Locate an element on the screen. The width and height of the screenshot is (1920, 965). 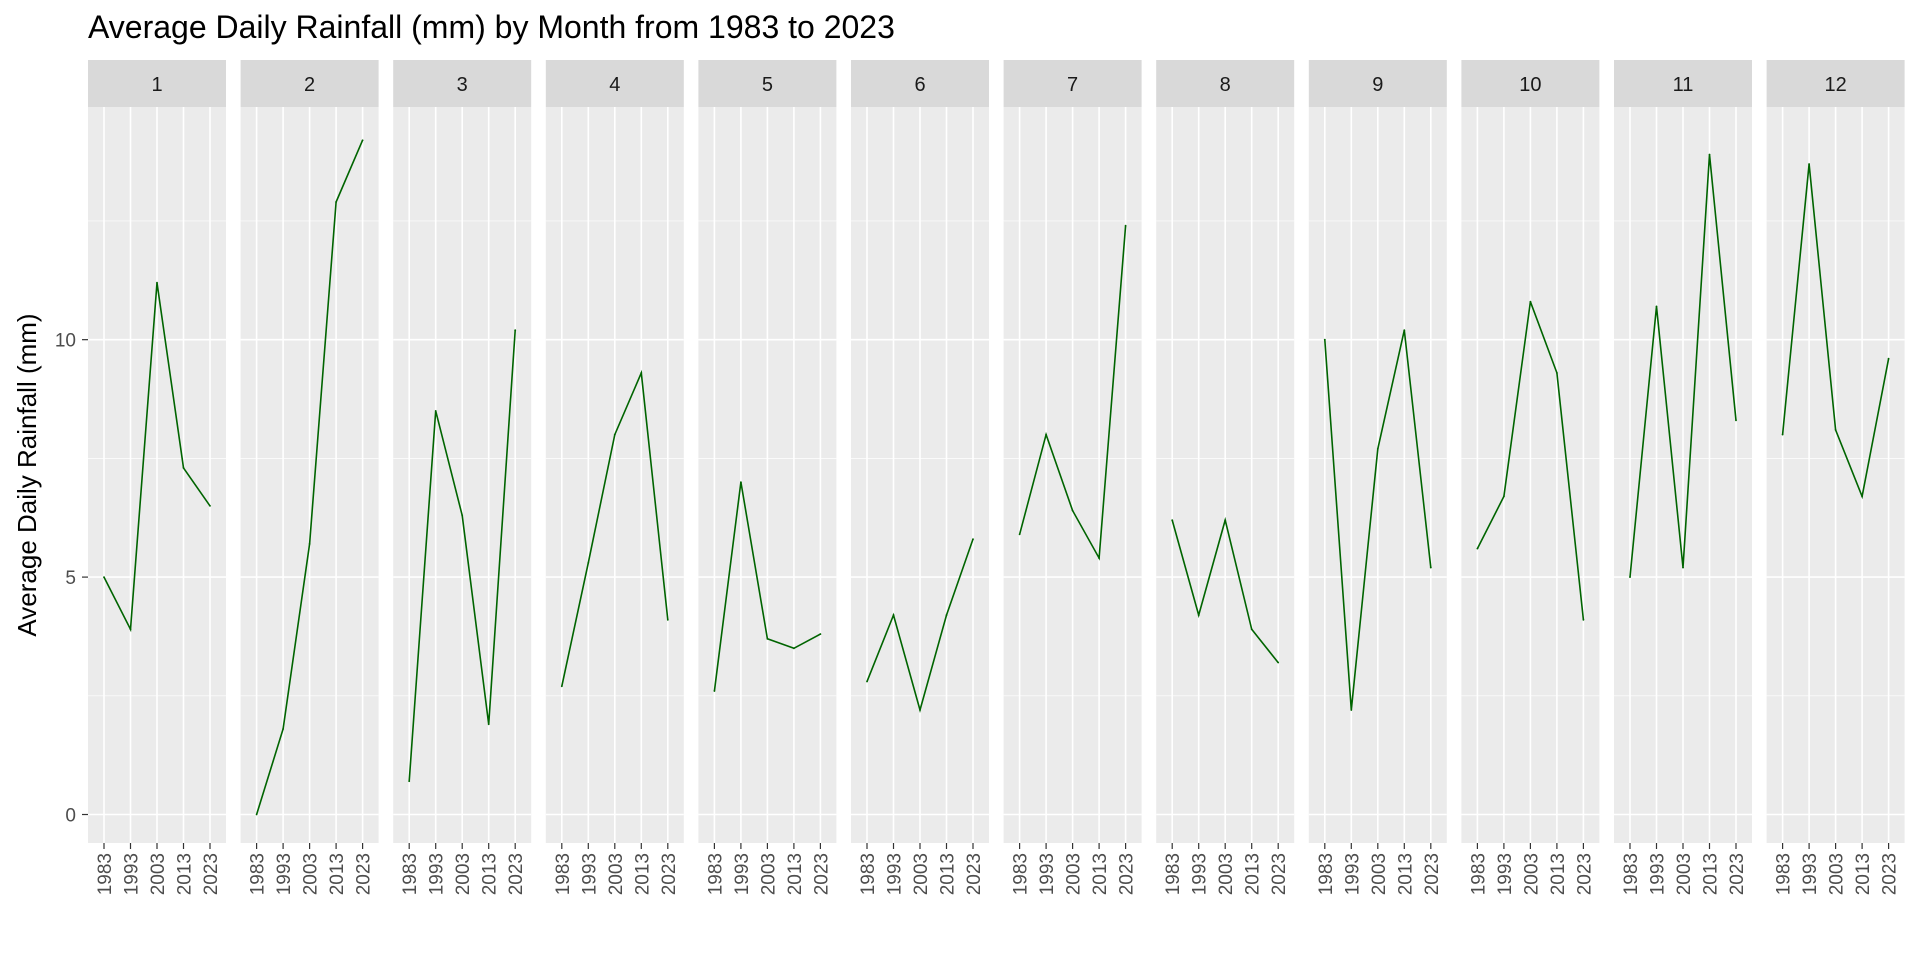
facet-strip-label: 5 is located at coordinates (767, 85).